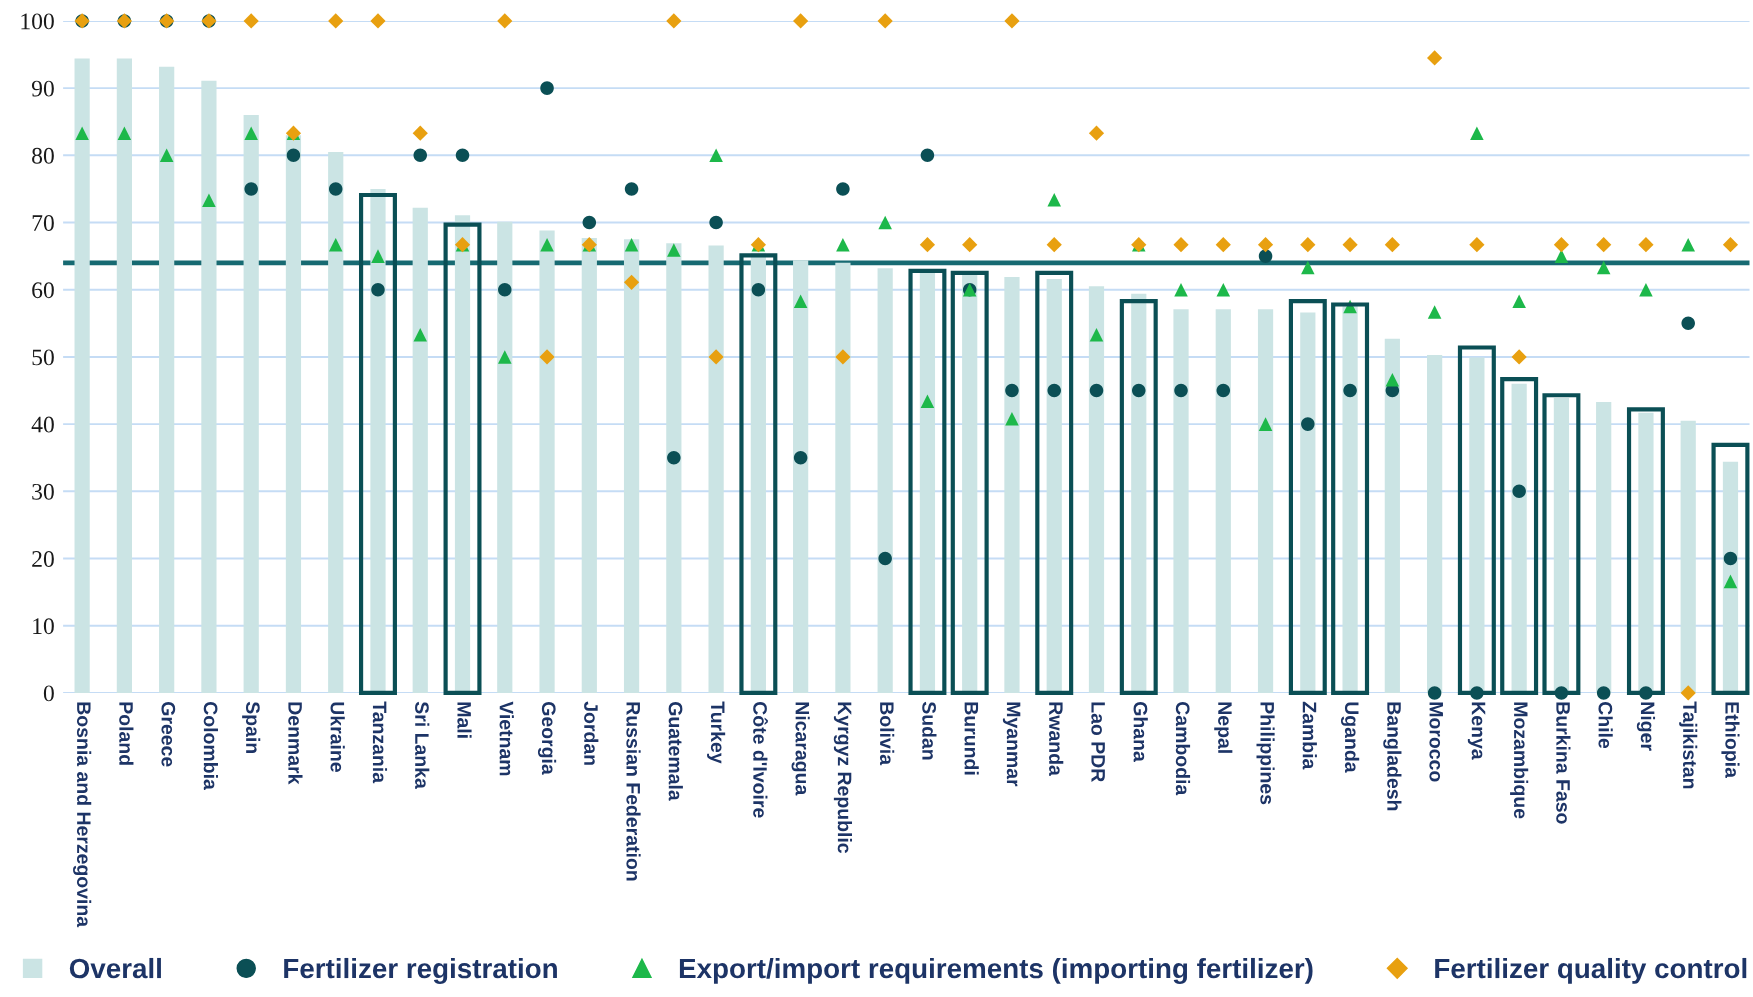  What do you see at coordinates (716, 732) in the screenshot?
I see `x-tick-label: Turkey` at bounding box center [716, 732].